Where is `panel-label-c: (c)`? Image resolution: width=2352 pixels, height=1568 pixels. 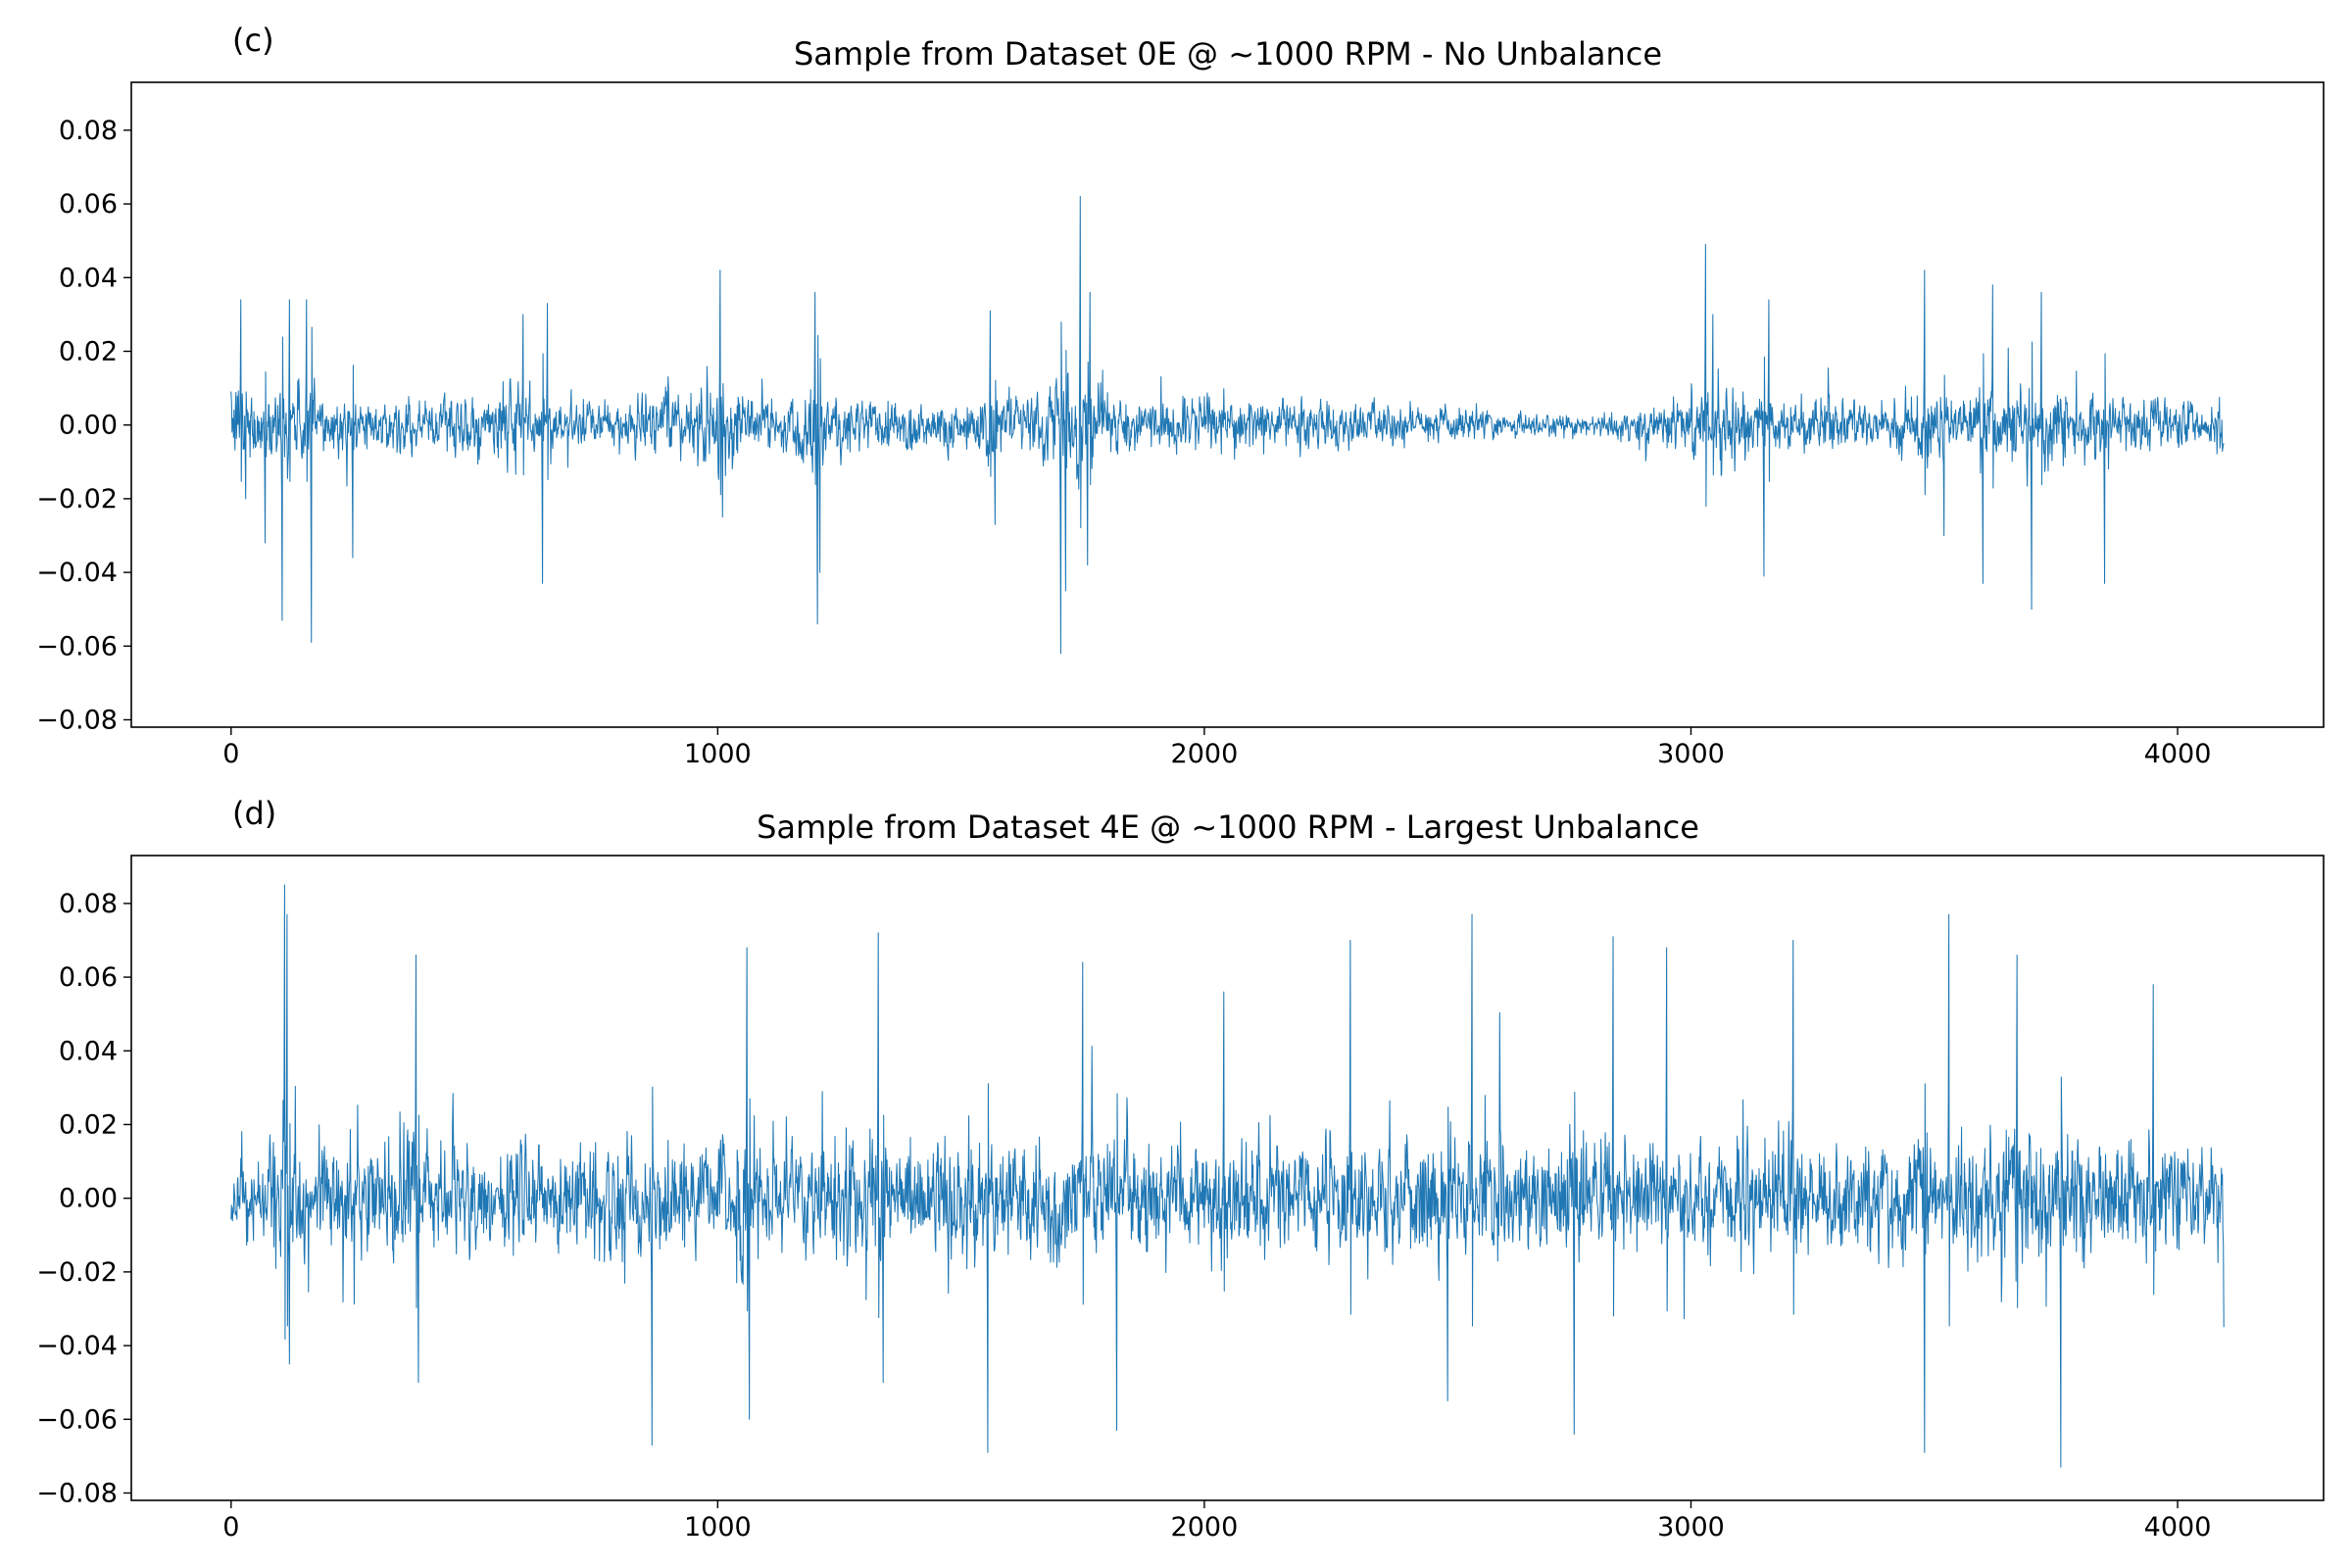 panel-label-c: (c) is located at coordinates (253, 40).